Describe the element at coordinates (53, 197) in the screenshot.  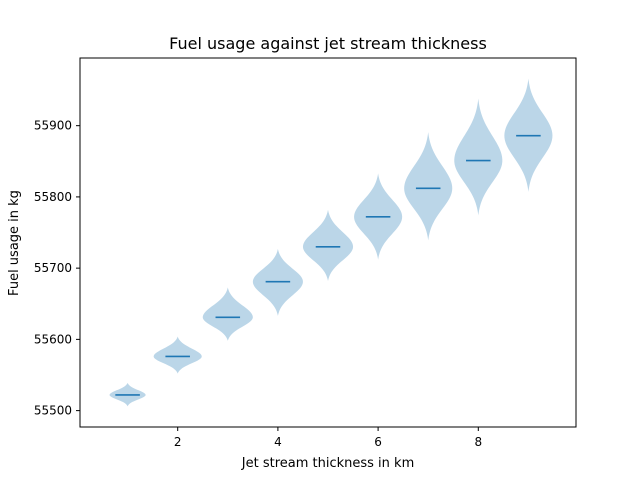
I see `y-tick-label: 55800` at that location.